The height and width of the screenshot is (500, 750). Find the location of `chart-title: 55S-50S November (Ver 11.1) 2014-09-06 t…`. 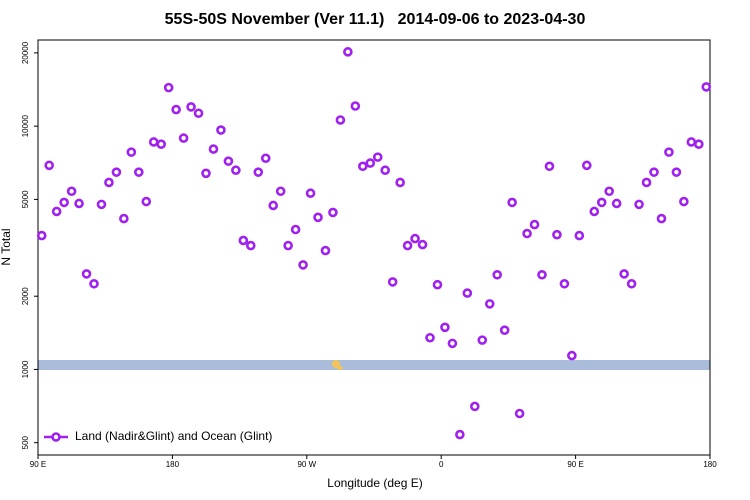

chart-title: 55S-50S November (Ver 11.1) 2014-09-06 t… is located at coordinates (375, 19).